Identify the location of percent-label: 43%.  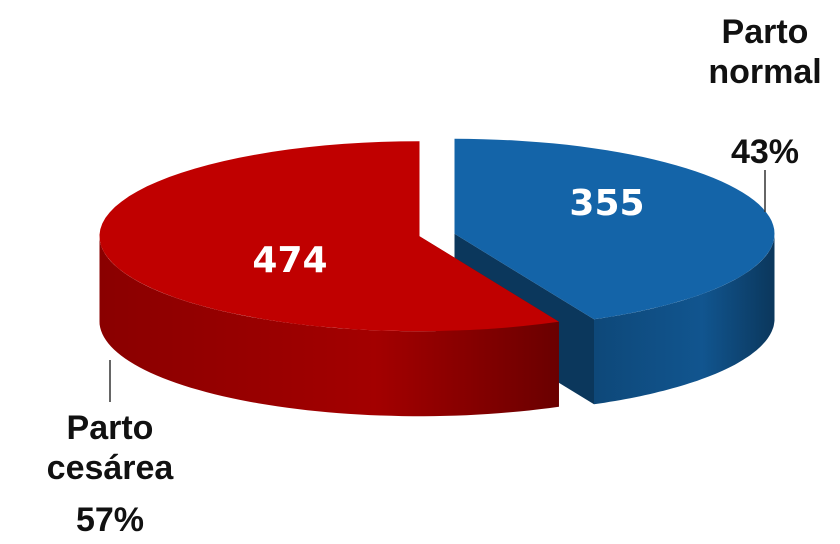
(765, 152).